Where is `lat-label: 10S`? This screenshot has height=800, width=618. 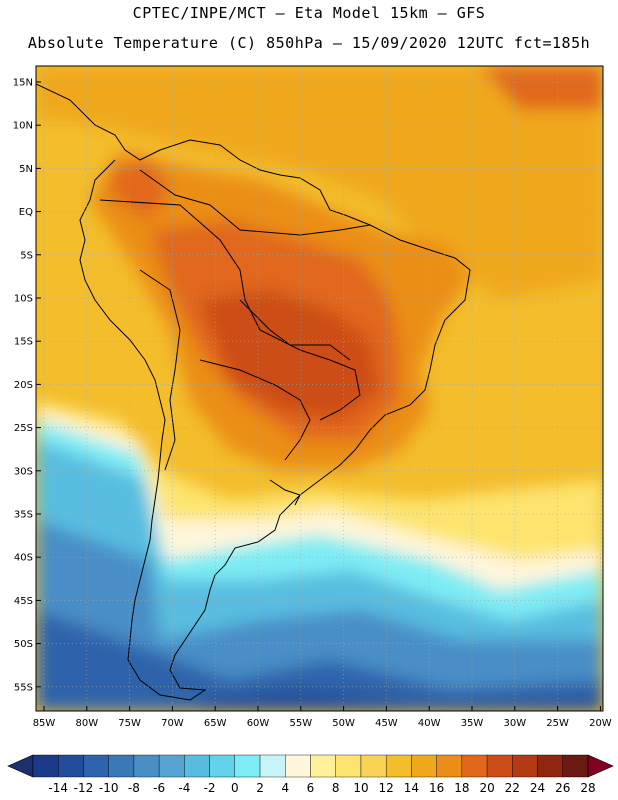
lat-label: 10S is located at coordinates (23, 299).